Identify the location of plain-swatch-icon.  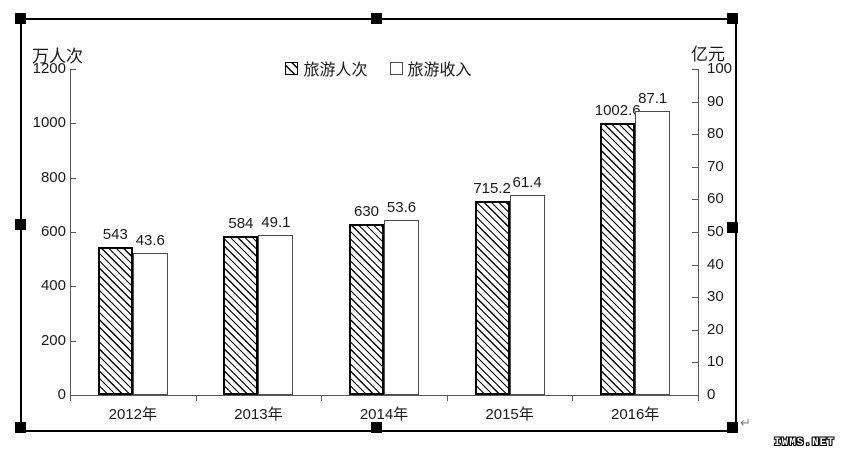
(396, 68).